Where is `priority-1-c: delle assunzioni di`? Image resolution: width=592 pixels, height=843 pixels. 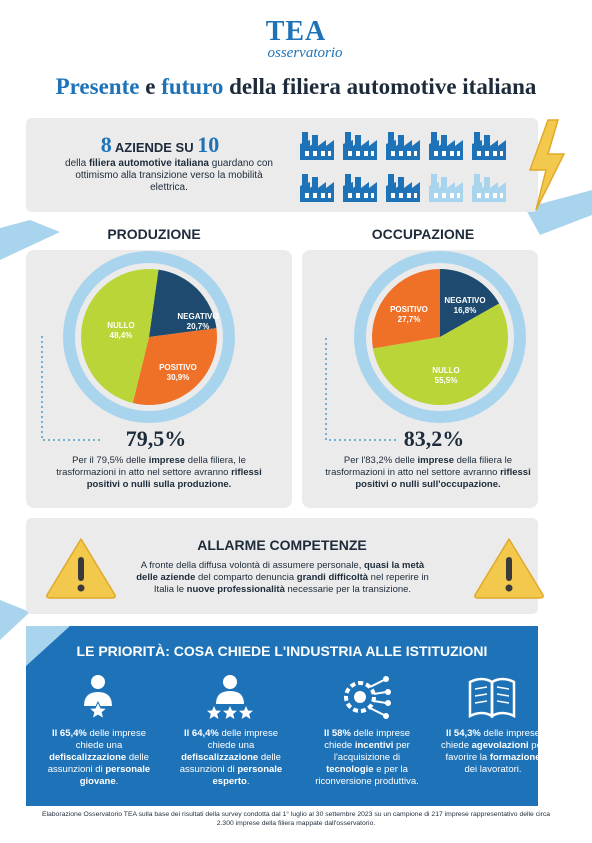 priority-1-c: delle assunzioni di is located at coordinates (98, 763).